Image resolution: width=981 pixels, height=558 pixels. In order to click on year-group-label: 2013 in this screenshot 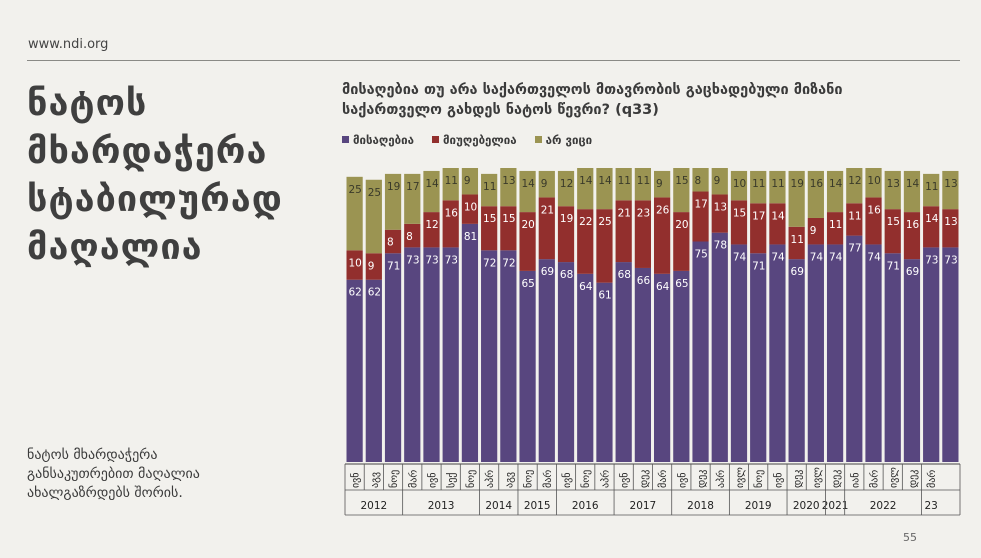, I will do `click(441, 506)`.